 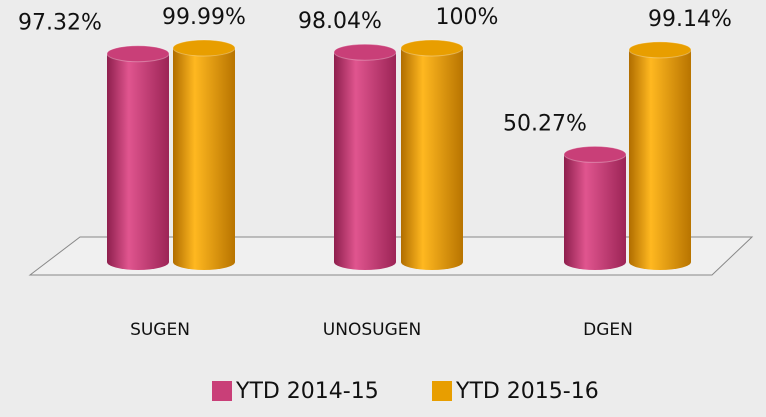 I want to click on legend-label: YTD 2014-15, so click(x=307, y=391).